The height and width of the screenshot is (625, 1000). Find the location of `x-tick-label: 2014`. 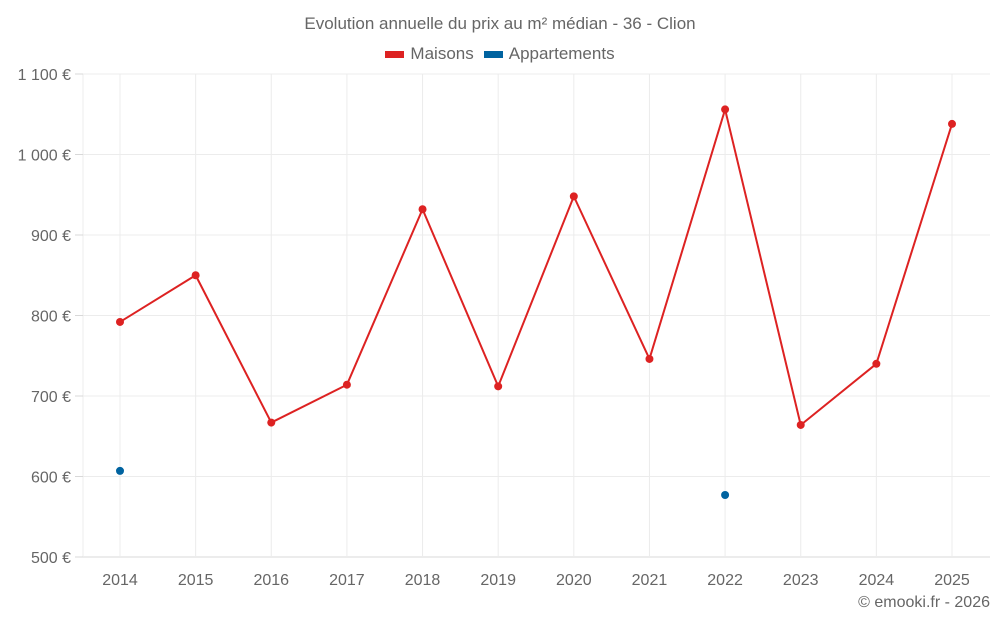

x-tick-label: 2014 is located at coordinates (120, 580).